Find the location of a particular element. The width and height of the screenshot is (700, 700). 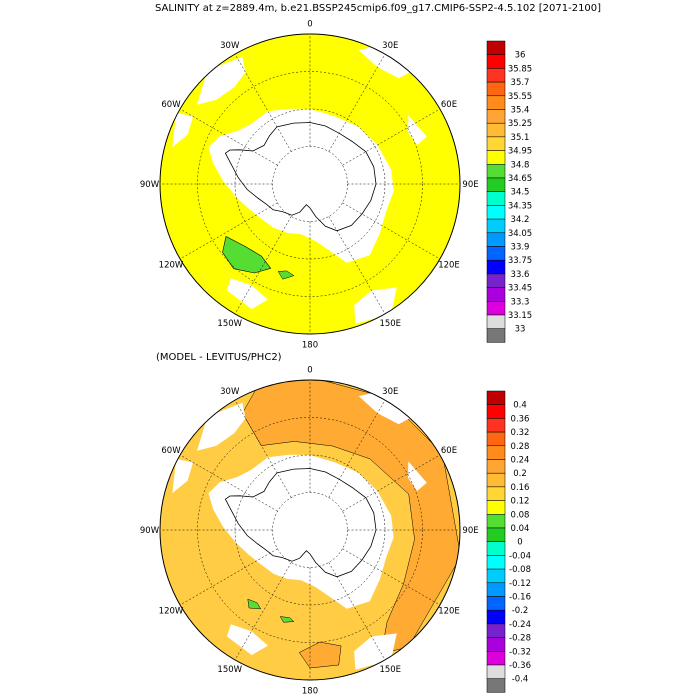

colorbar-tick-label: -0.04 is located at coordinates (520, 556).